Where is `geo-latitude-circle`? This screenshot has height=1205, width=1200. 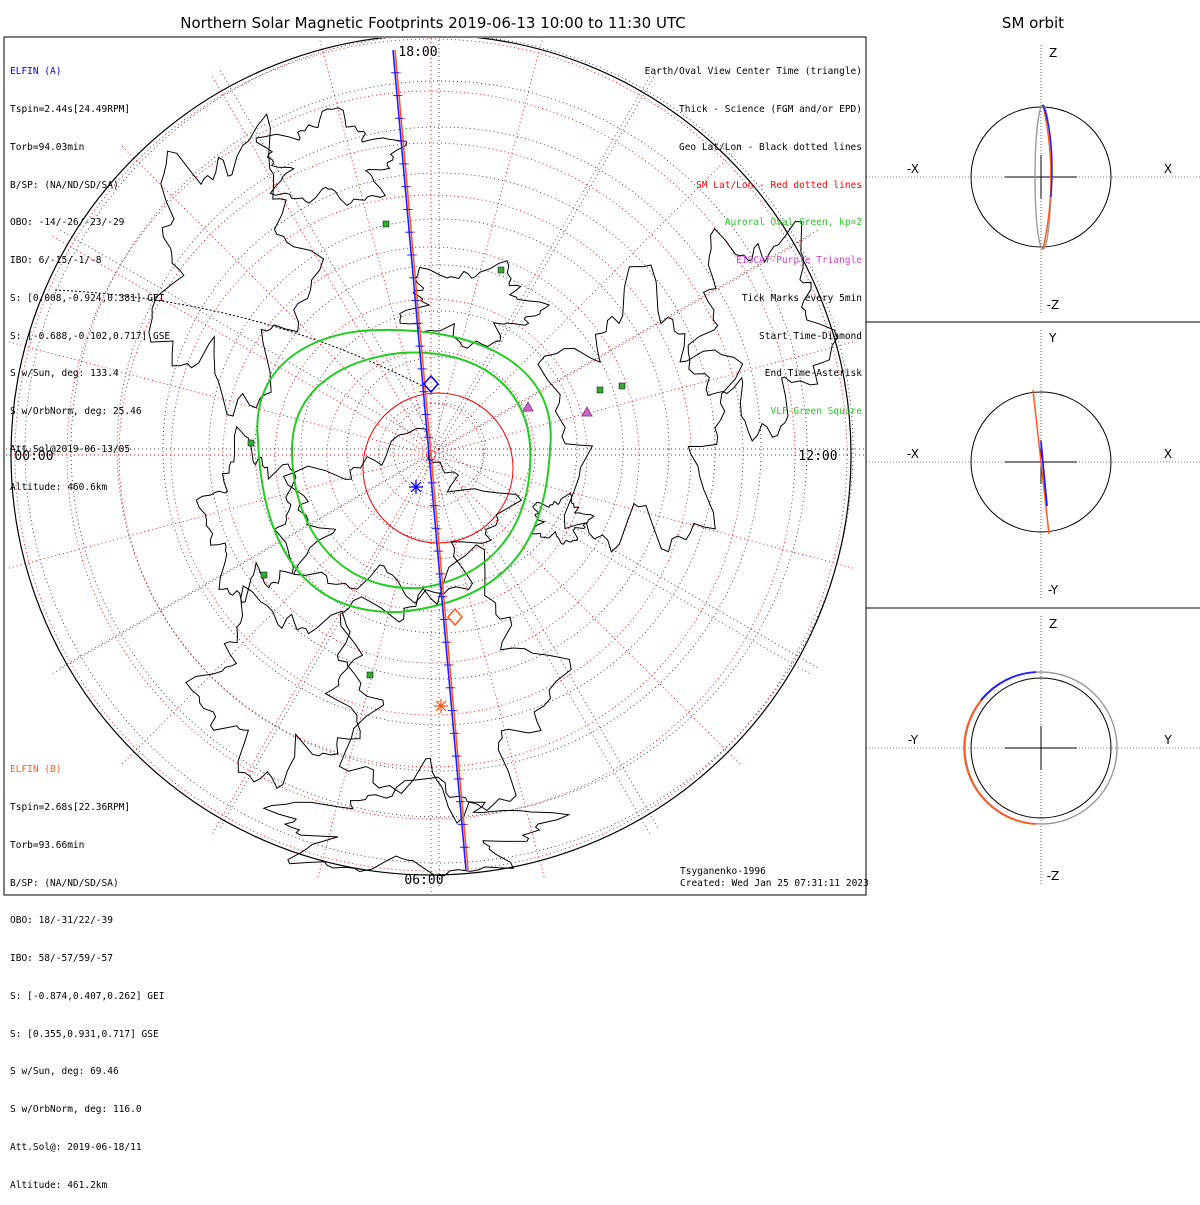 geo-latitude-circle is located at coordinates (439, 449).